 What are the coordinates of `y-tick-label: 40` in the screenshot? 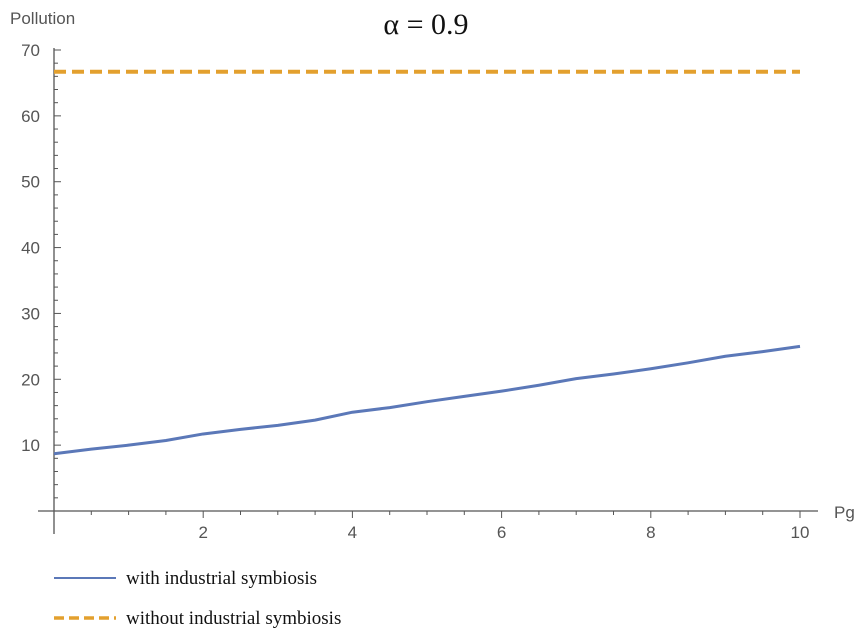 It's located at (30, 248).